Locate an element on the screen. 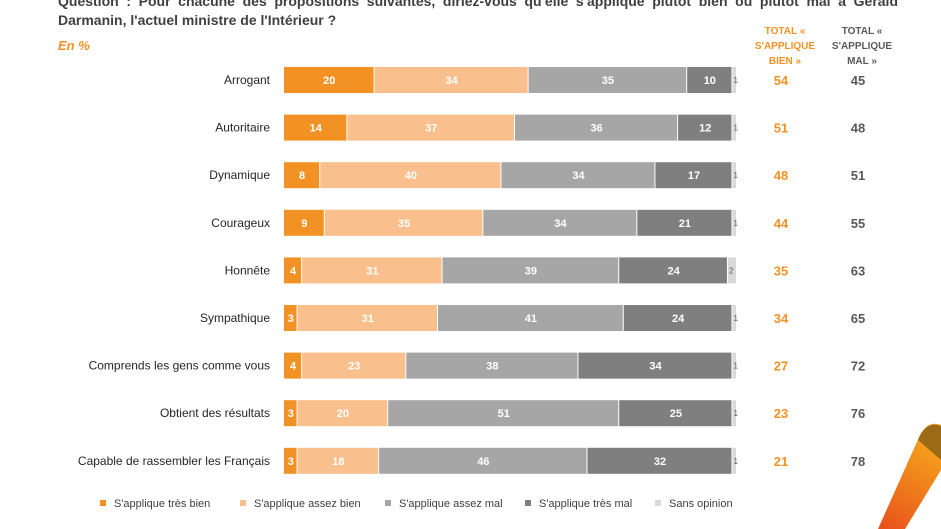 The image size is (941, 529). category-label: Capable de rassembler les Français is located at coordinates (174, 461).